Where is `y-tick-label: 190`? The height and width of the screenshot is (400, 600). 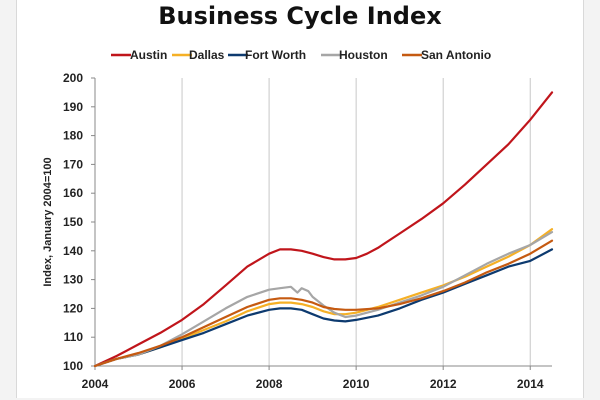
y-tick-label: 190 is located at coordinates (73, 107).